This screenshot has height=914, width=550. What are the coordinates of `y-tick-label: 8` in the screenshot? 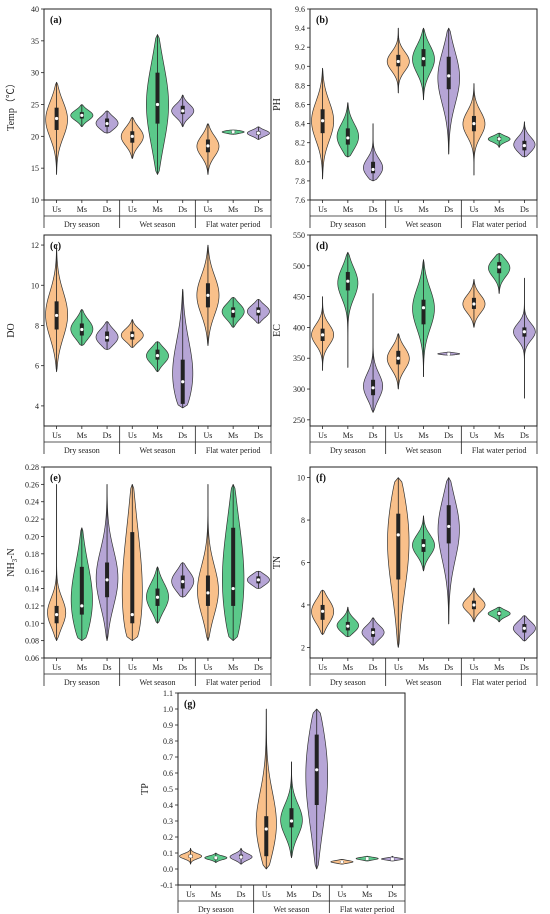 It's located at (37, 325).